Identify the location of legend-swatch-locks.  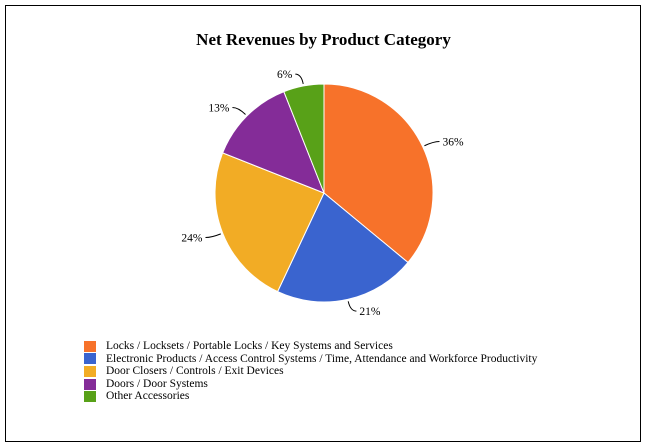
(90, 346).